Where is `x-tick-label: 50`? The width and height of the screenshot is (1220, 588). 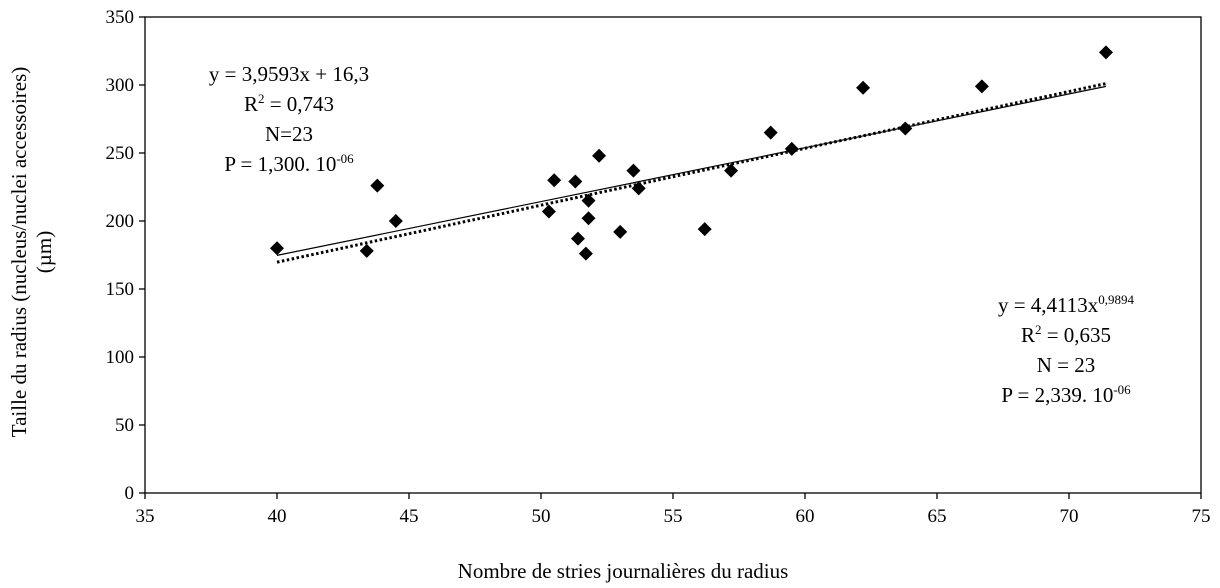 x-tick-label: 50 is located at coordinates (541, 516).